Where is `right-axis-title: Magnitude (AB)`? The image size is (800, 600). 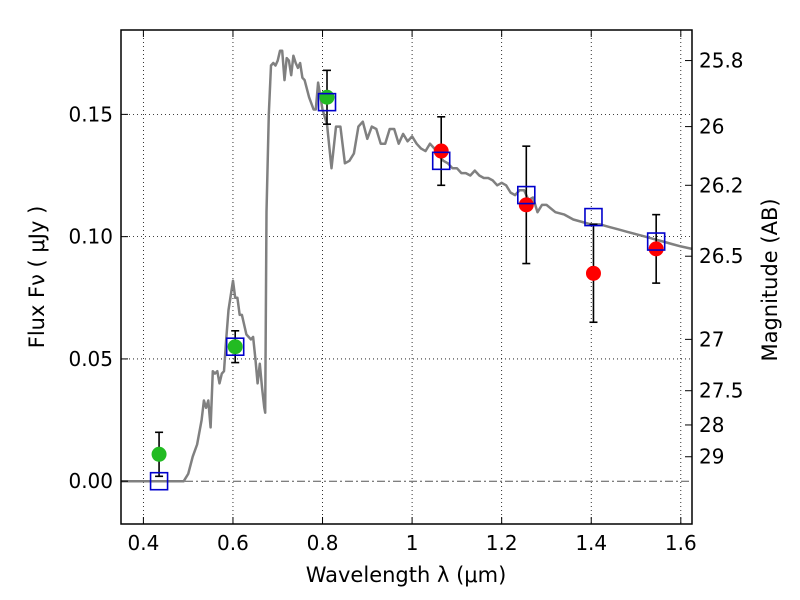
right-axis-title: Magnitude (AB) is located at coordinates (770, 279).